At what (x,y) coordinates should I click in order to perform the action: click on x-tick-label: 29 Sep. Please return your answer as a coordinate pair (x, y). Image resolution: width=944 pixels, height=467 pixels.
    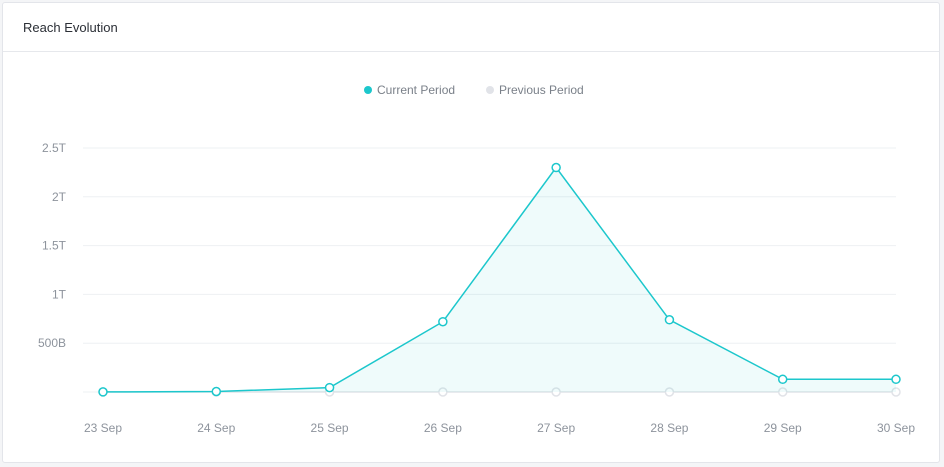
    Looking at the image, I should click on (783, 428).